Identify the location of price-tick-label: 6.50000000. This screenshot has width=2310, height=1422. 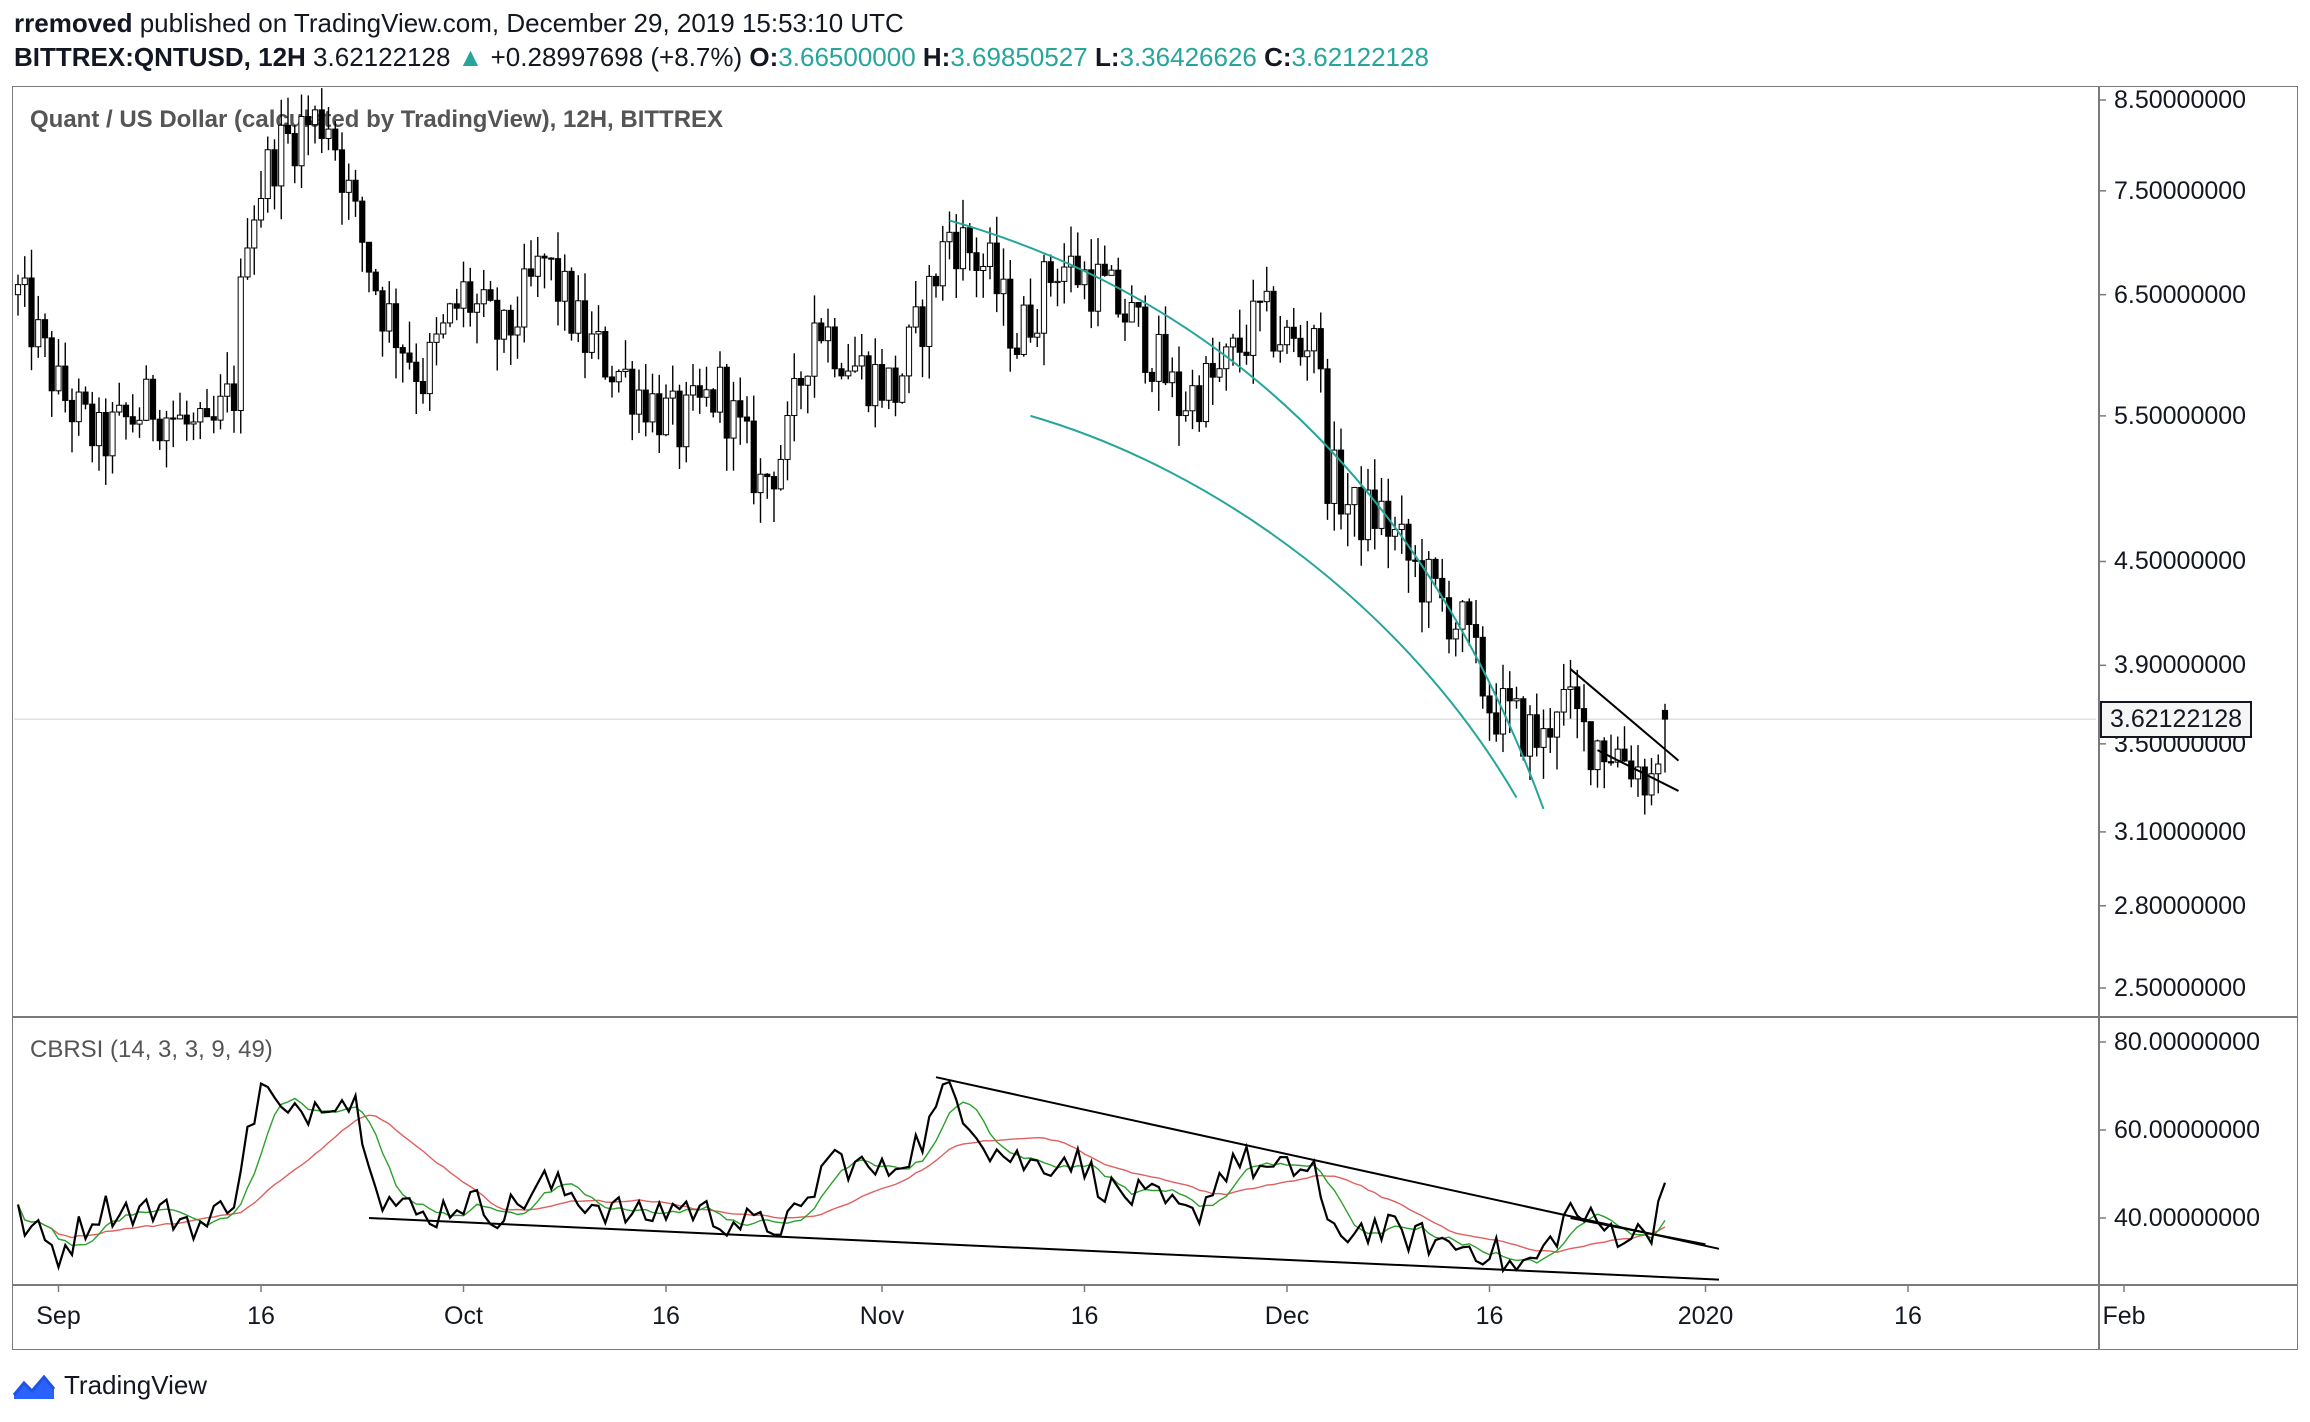
(2180, 294).